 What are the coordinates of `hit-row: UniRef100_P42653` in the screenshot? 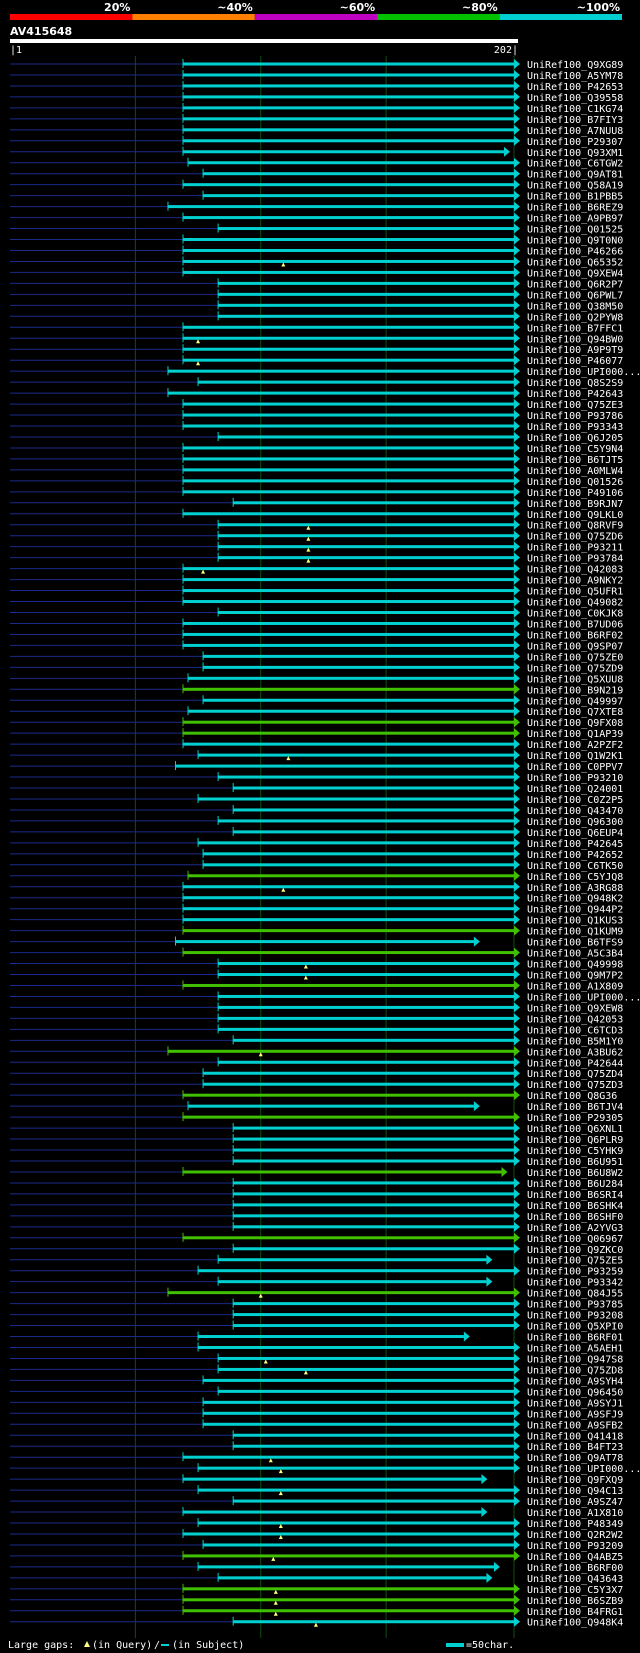 It's located at (316, 86).